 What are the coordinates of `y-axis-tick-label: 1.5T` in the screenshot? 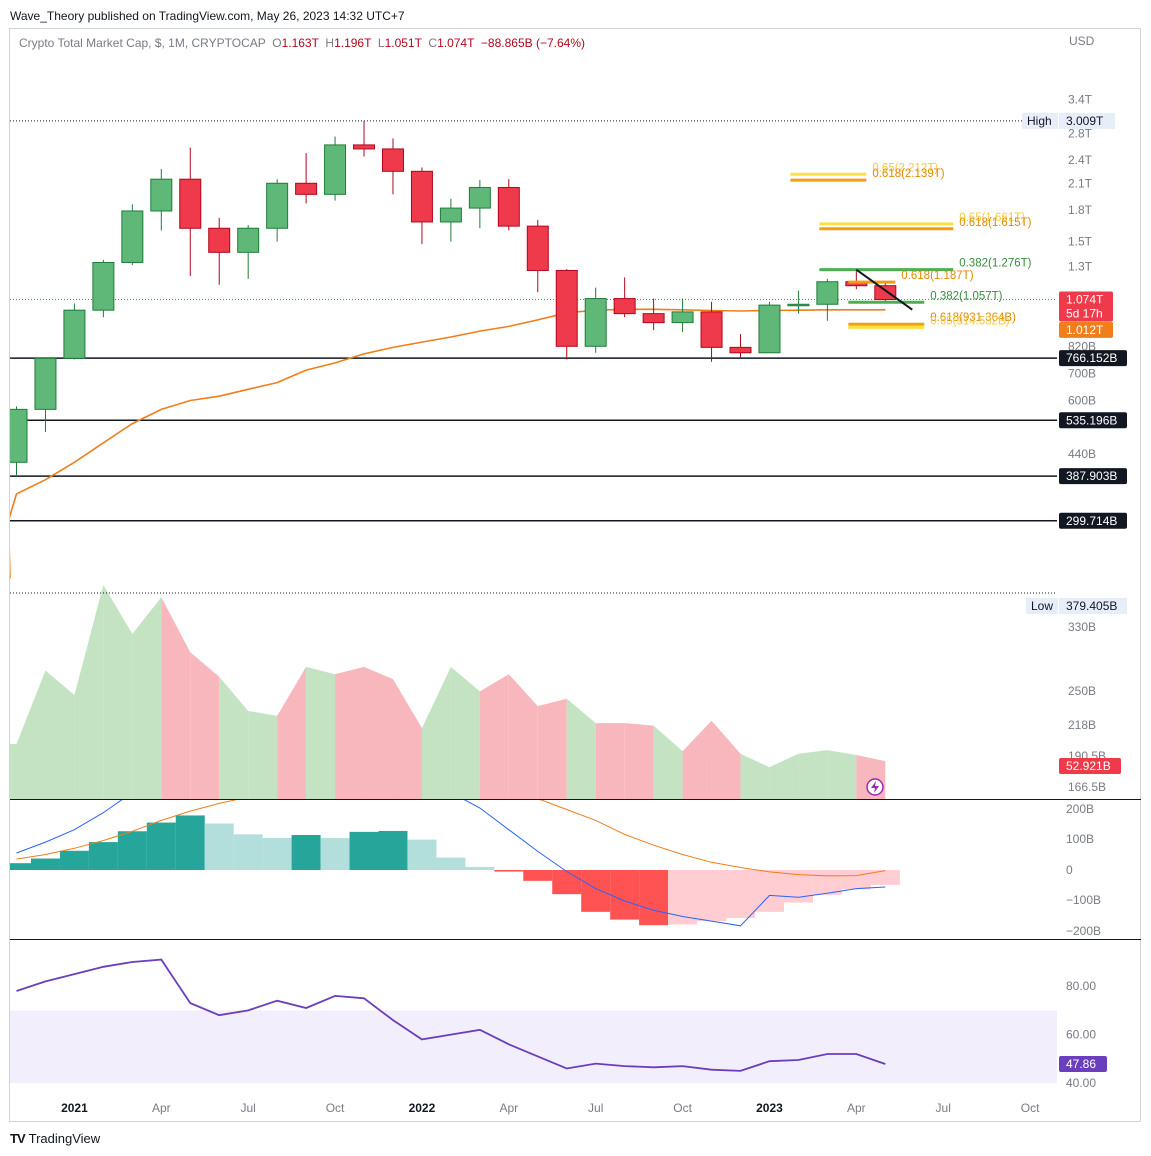 It's located at (1080, 242).